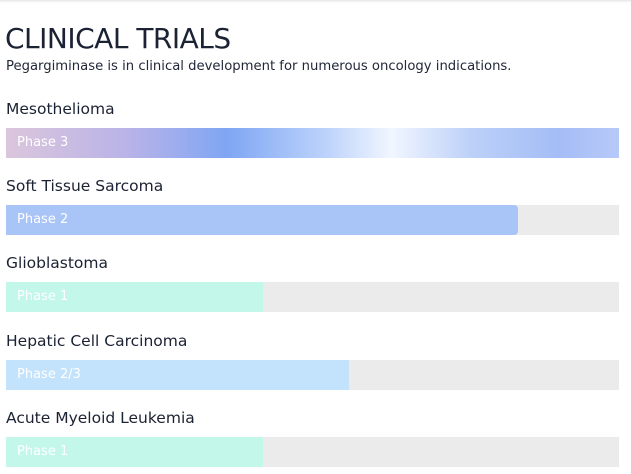  I want to click on progress-fill: Phase 3, so click(312, 143).